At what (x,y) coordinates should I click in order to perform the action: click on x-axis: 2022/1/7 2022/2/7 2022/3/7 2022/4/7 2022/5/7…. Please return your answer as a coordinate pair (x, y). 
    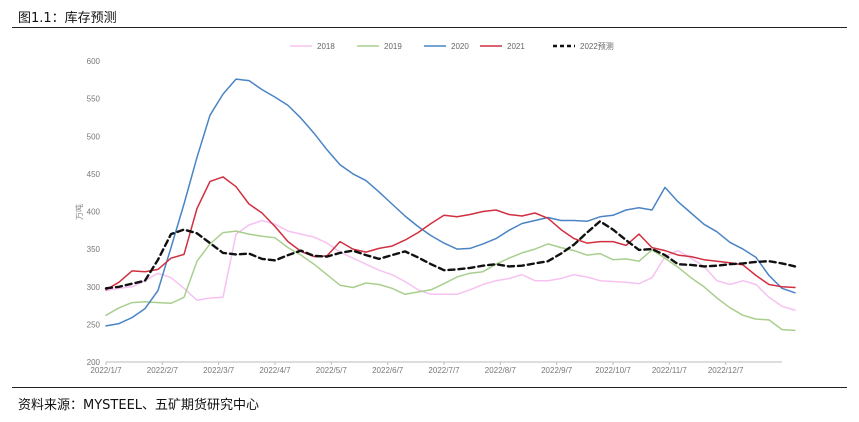
    Looking at the image, I should click on (436, 368).